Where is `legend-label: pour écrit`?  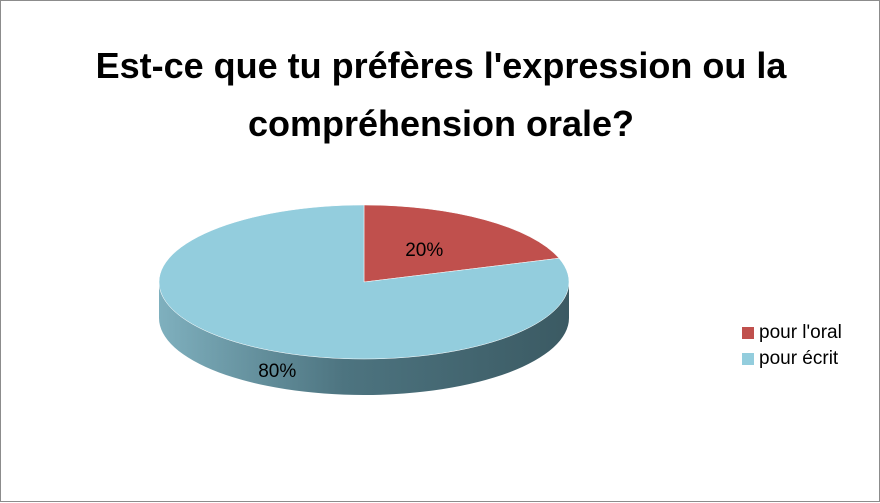 legend-label: pour écrit is located at coordinates (799, 358).